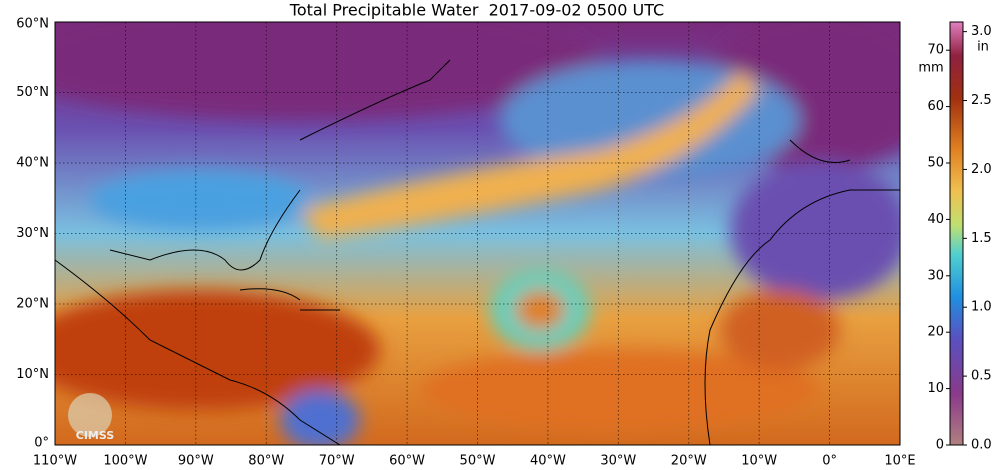 This screenshot has height=470, width=1000. I want to click on longitude-label: 90°W, so click(196, 461).